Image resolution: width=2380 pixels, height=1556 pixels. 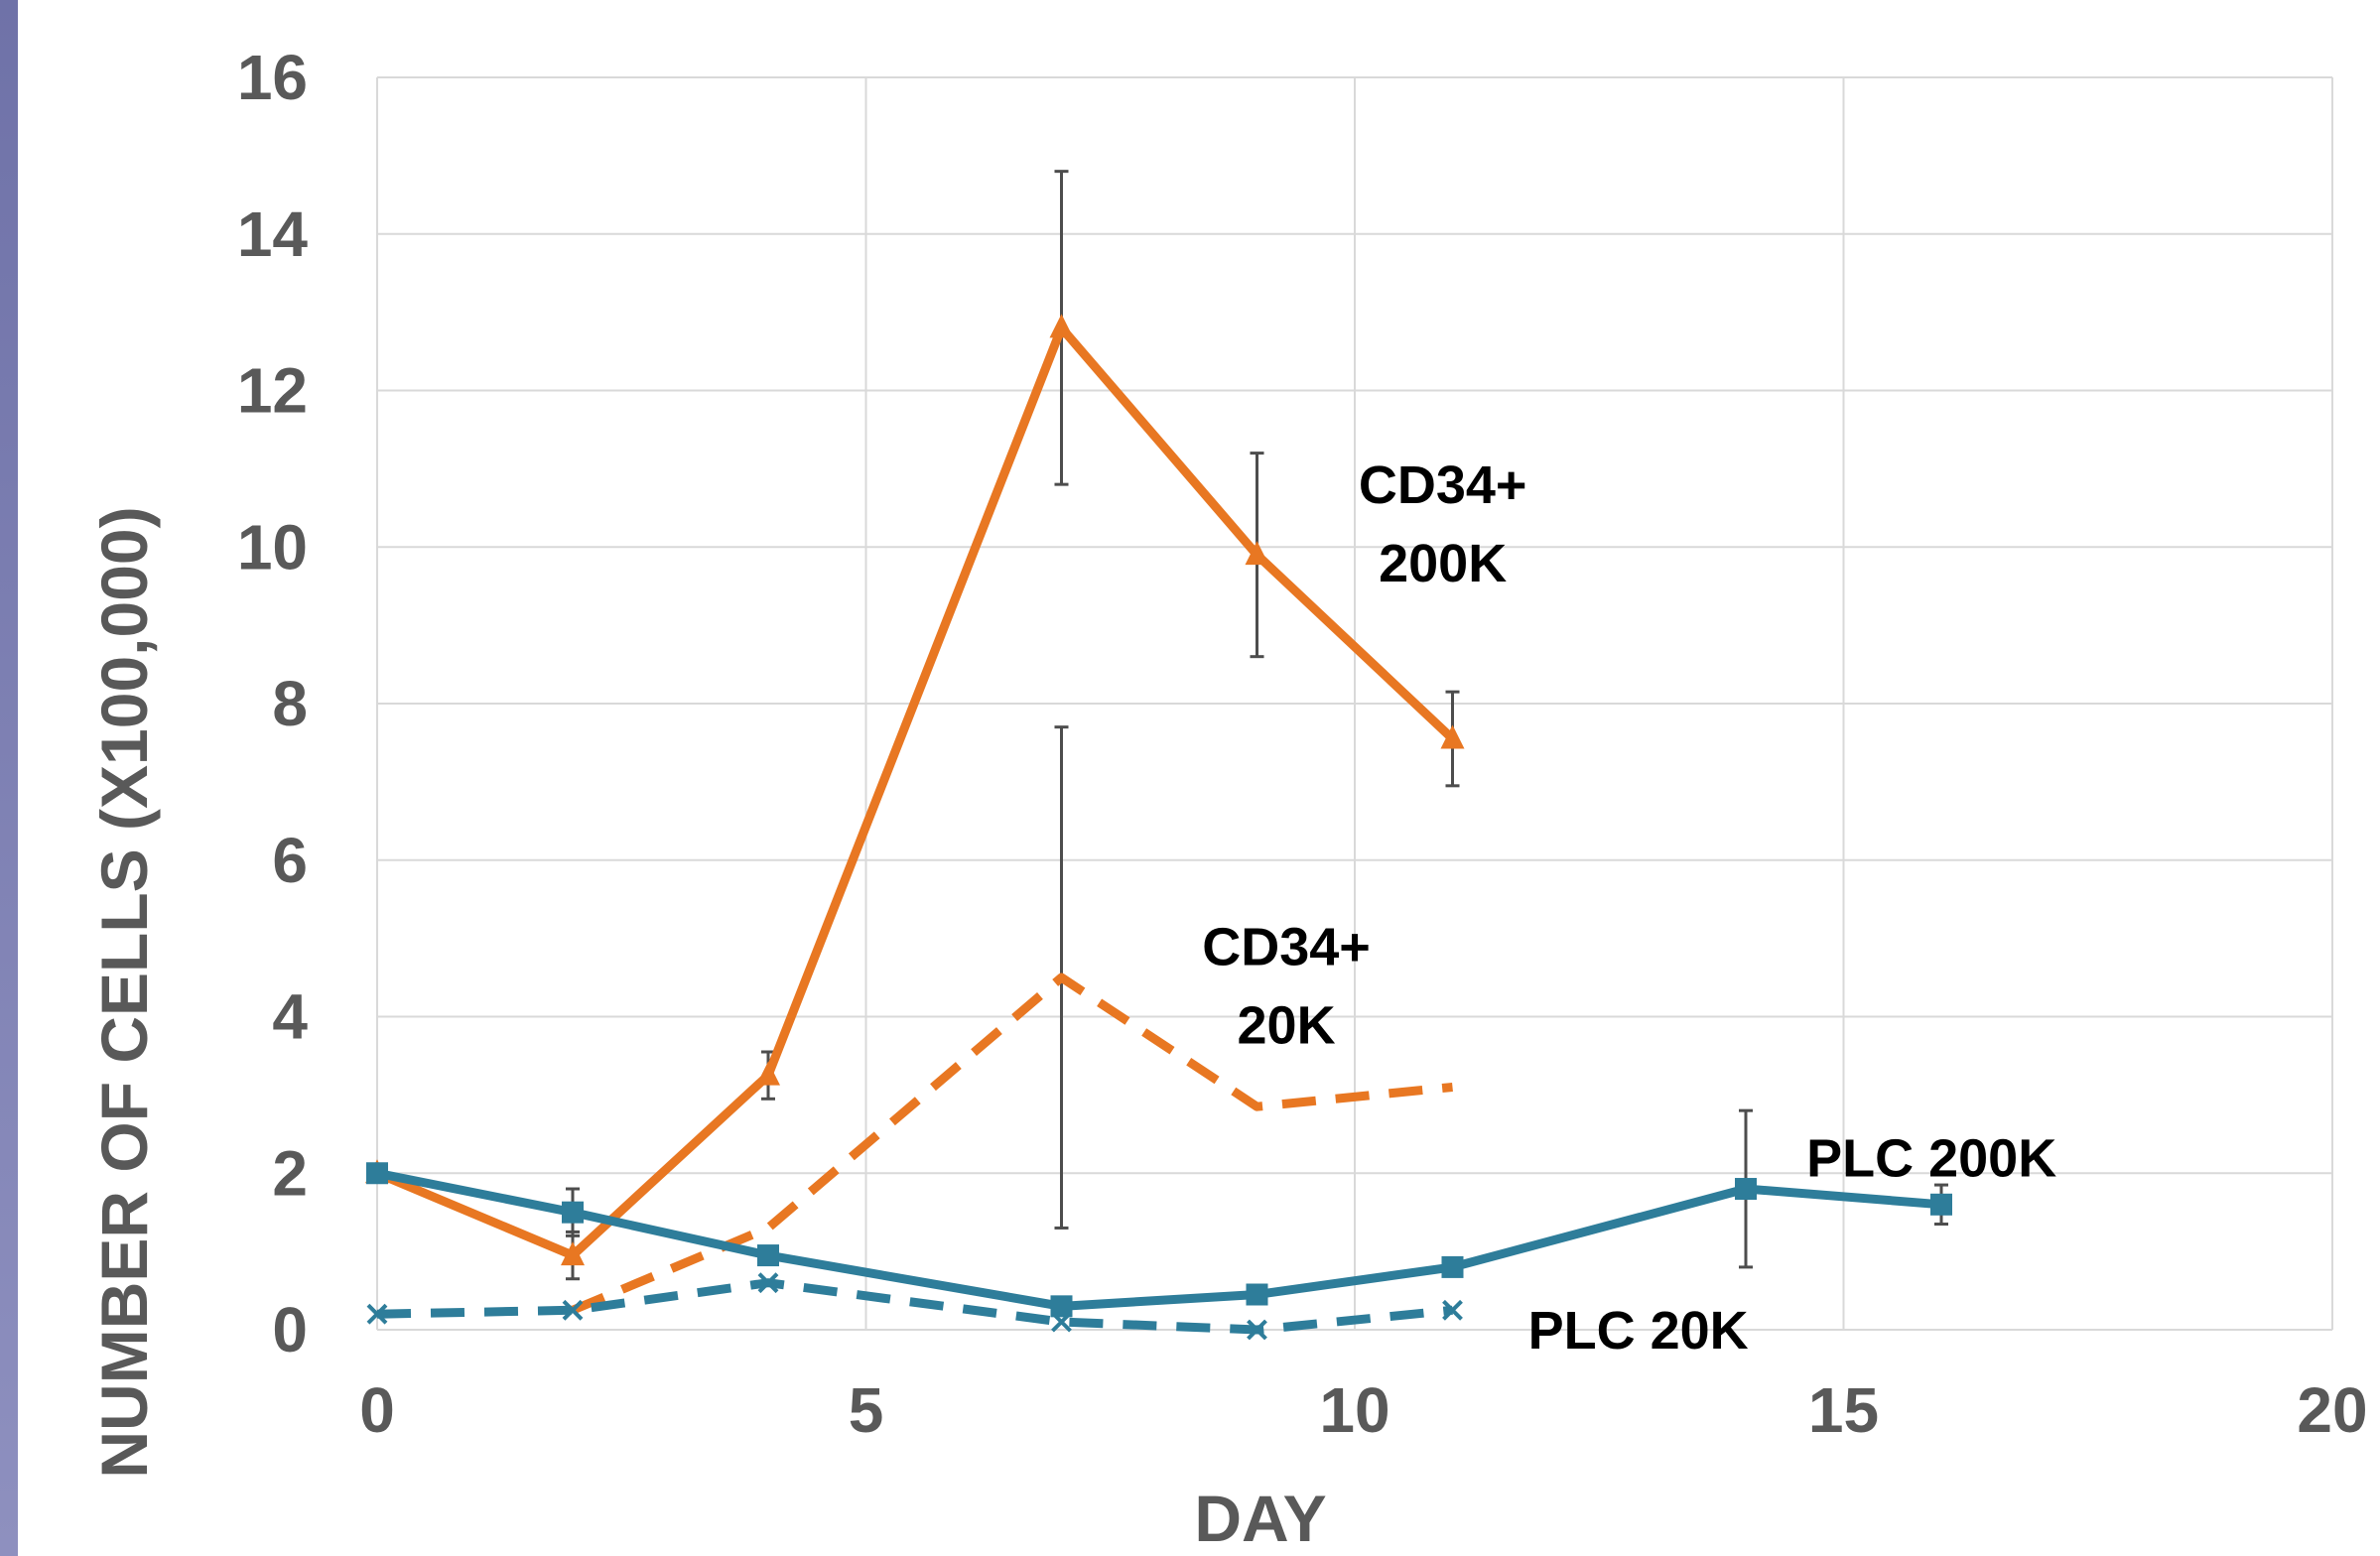 What do you see at coordinates (2332, 1410) in the screenshot?
I see `x-tick-label: 20` at bounding box center [2332, 1410].